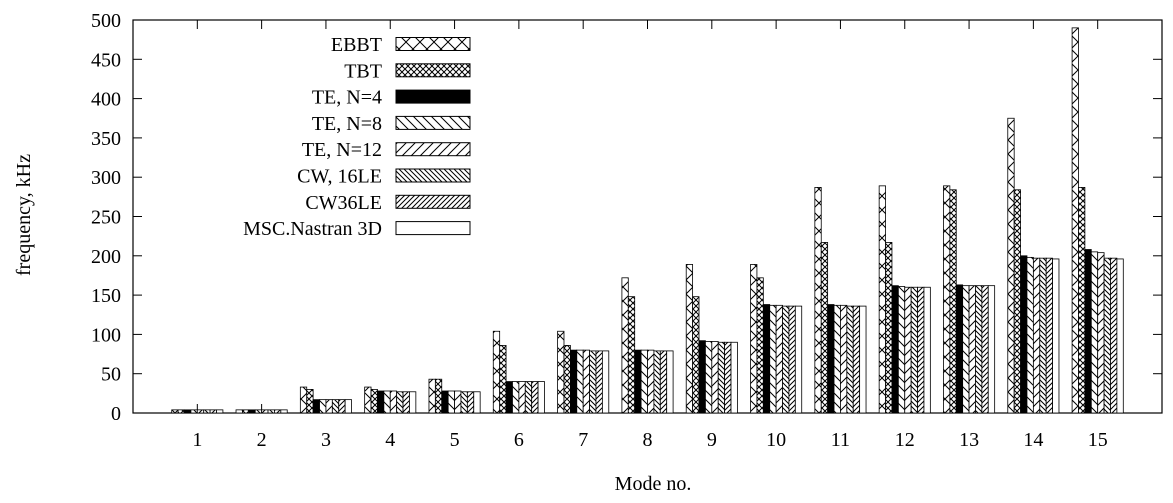 This screenshot has height=503, width=1173. Describe the element at coordinates (1098, 440) in the screenshot. I see `x-tick-label: 15` at that location.